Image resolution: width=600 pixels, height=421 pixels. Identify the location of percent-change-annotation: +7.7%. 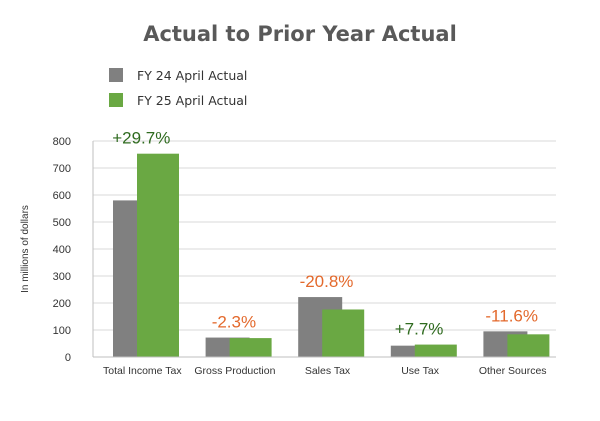
(419, 329).